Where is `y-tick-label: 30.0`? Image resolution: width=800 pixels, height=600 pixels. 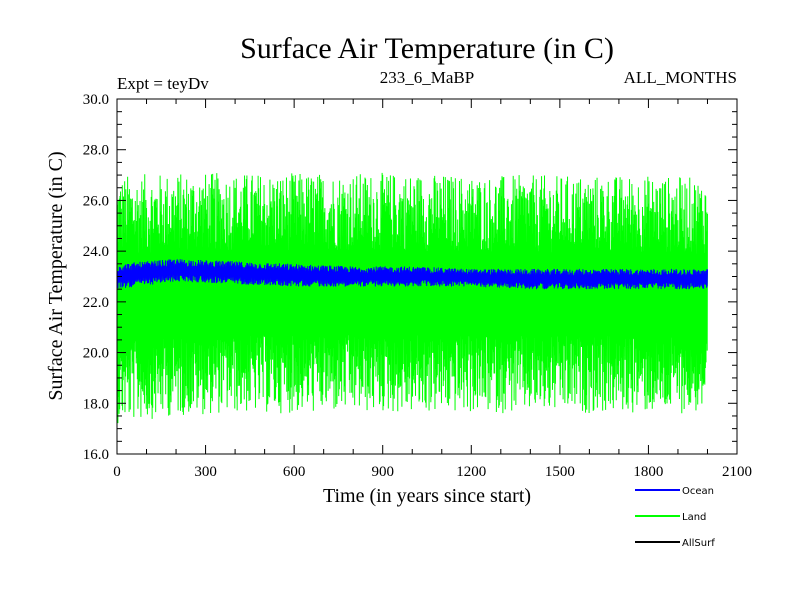
y-tick-label: 30.0 is located at coordinates (96, 100).